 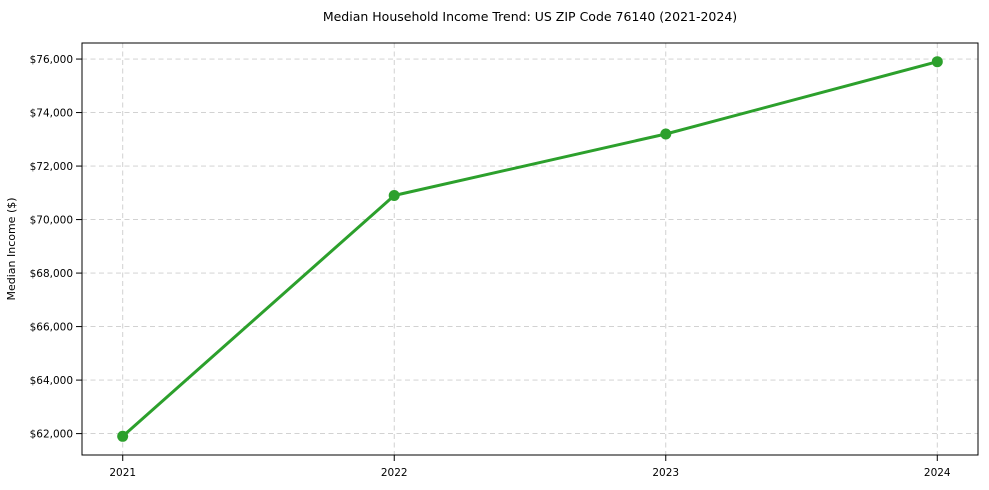 I want to click on y-tick-label: $68,000, so click(x=51, y=274).